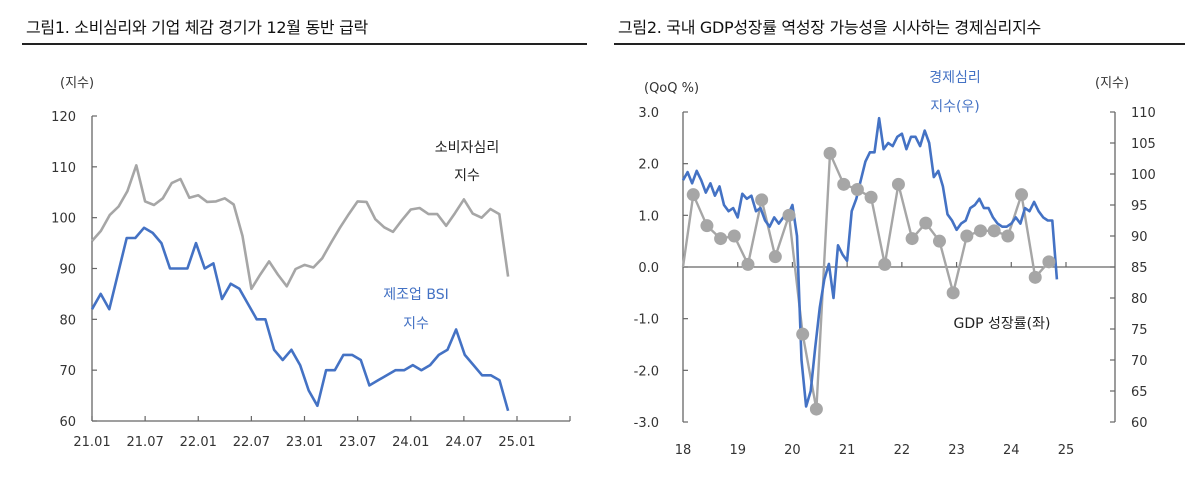 The height and width of the screenshot is (500, 1199). What do you see at coordinates (955, 107) in the screenshot?
I see `esi-label-line2: 지수(우)` at bounding box center [955, 107].